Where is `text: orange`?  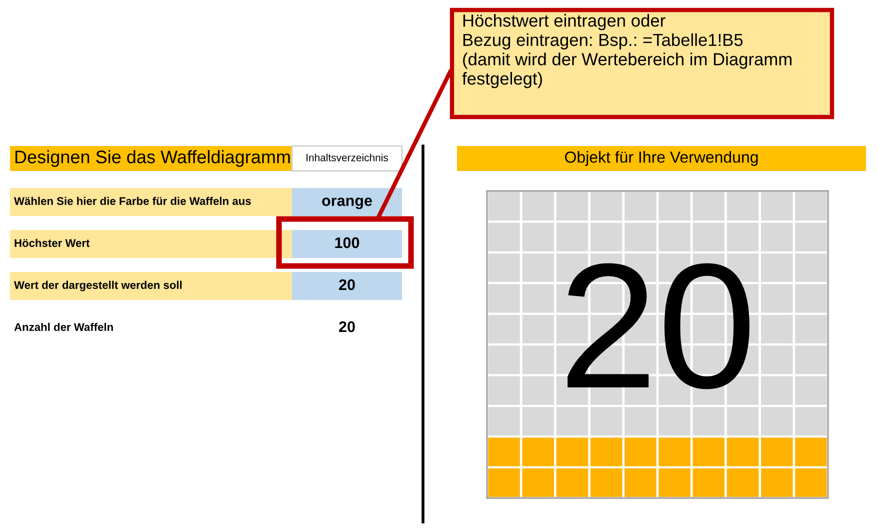 text: orange is located at coordinates (347, 204).